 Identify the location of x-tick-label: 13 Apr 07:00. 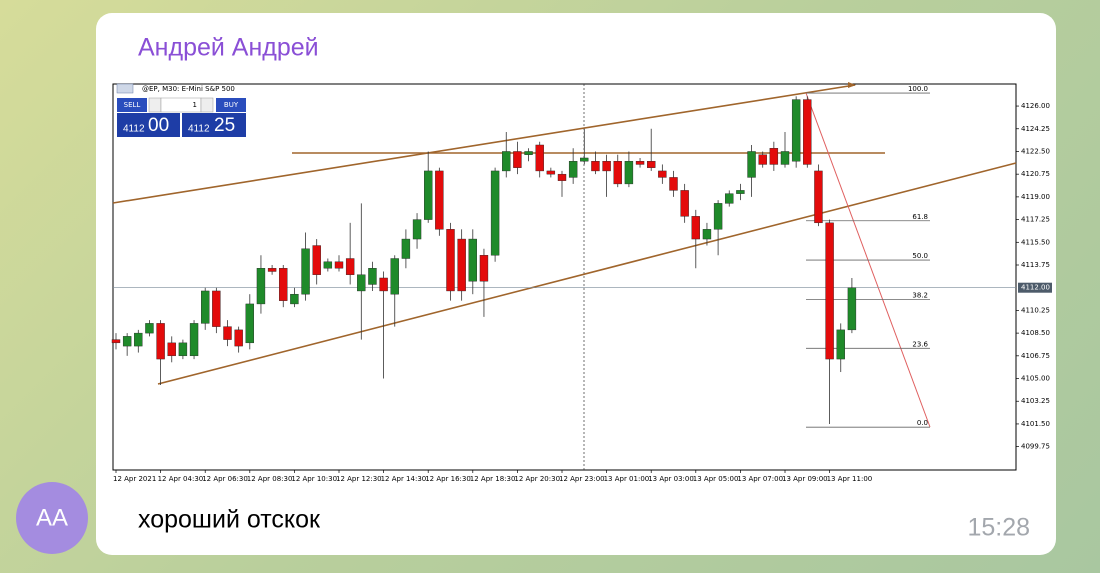
(760, 479).